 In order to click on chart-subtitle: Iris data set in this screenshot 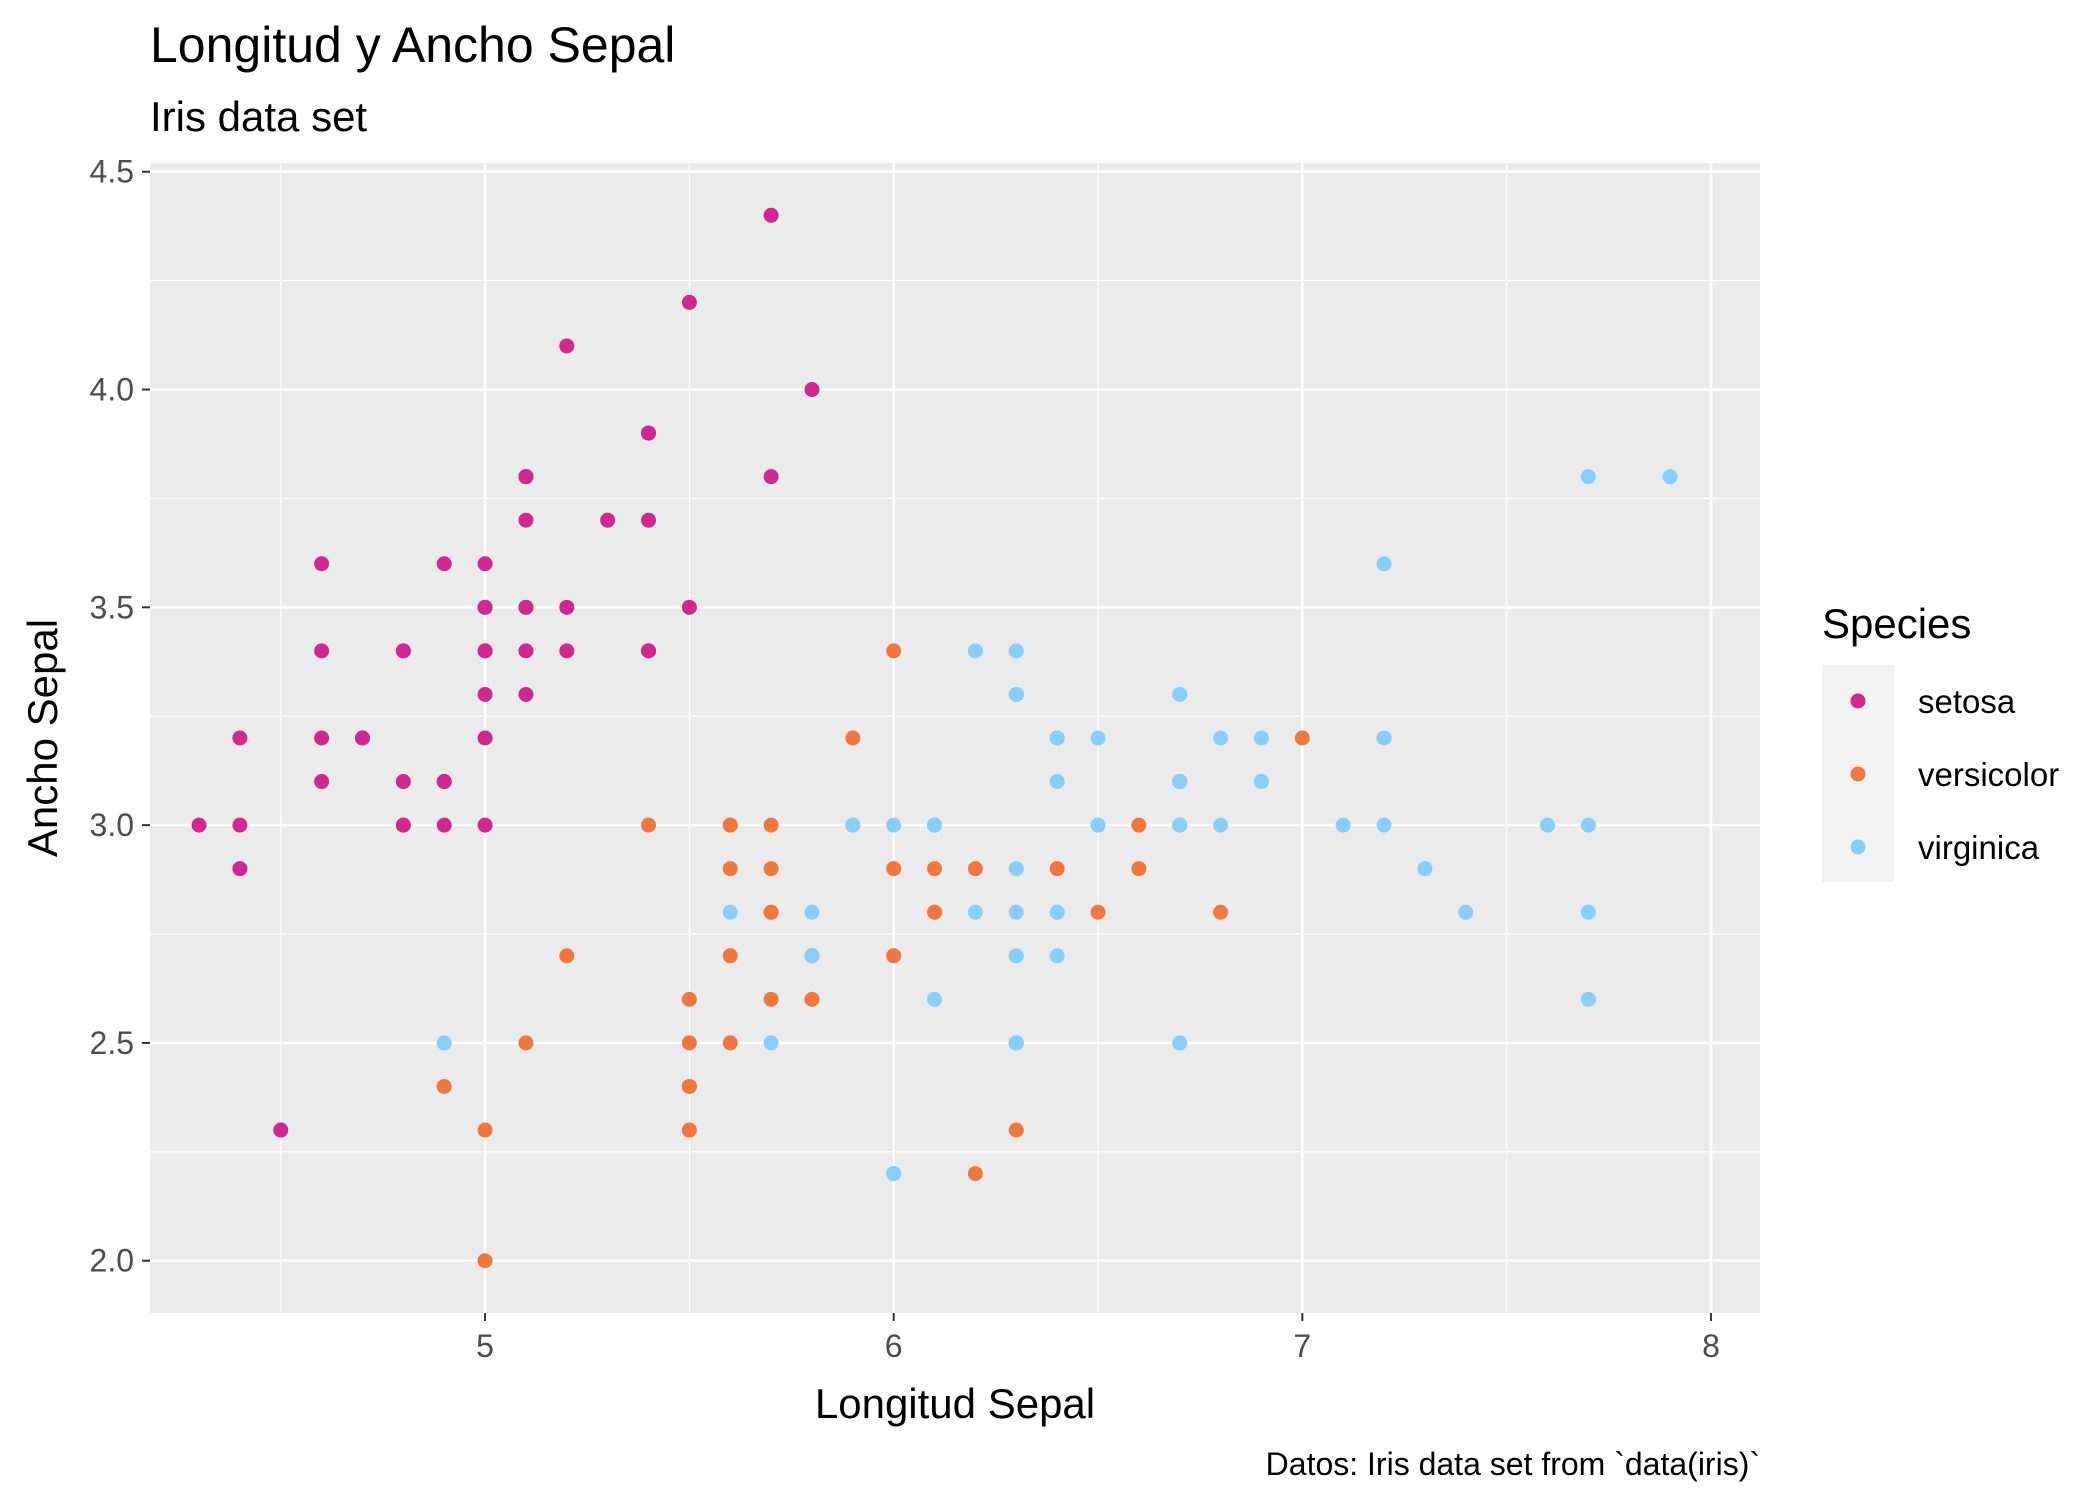, I will do `click(258, 116)`.